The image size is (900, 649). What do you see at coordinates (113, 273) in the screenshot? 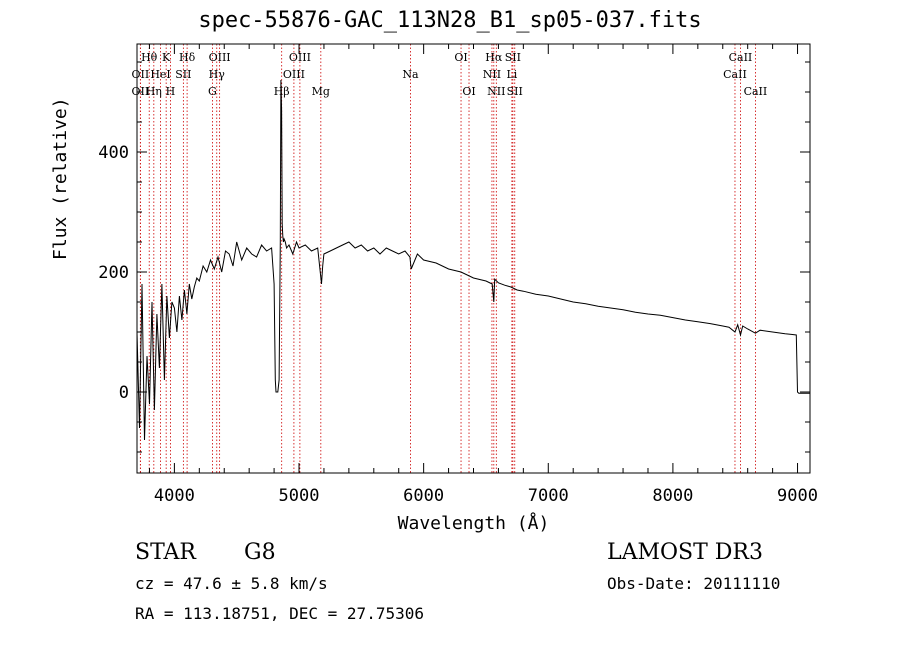
I see `y-tick-label: 200` at bounding box center [113, 273].